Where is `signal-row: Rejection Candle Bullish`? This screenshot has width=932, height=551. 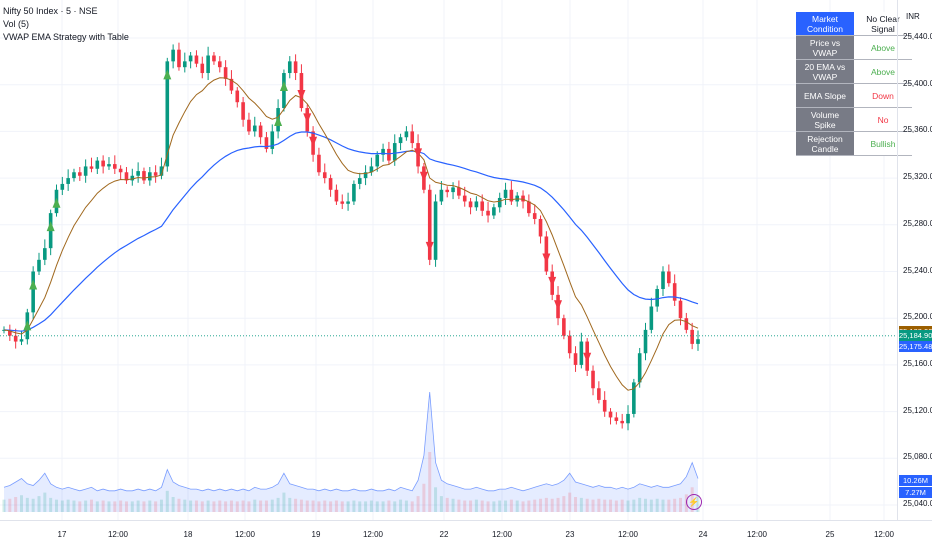 signal-row: Rejection Candle Bullish is located at coordinates (854, 143).